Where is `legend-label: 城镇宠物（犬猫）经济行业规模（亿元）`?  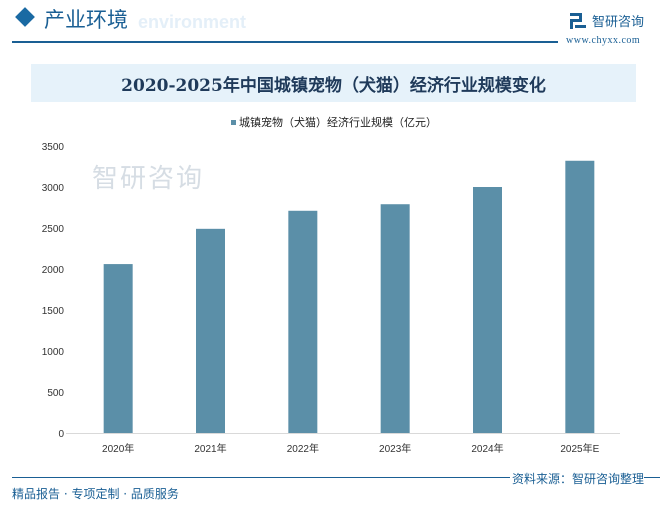
legend-label: 城镇宠物（犬猫）经济行业规模（亿元） is located at coordinates (338, 122).